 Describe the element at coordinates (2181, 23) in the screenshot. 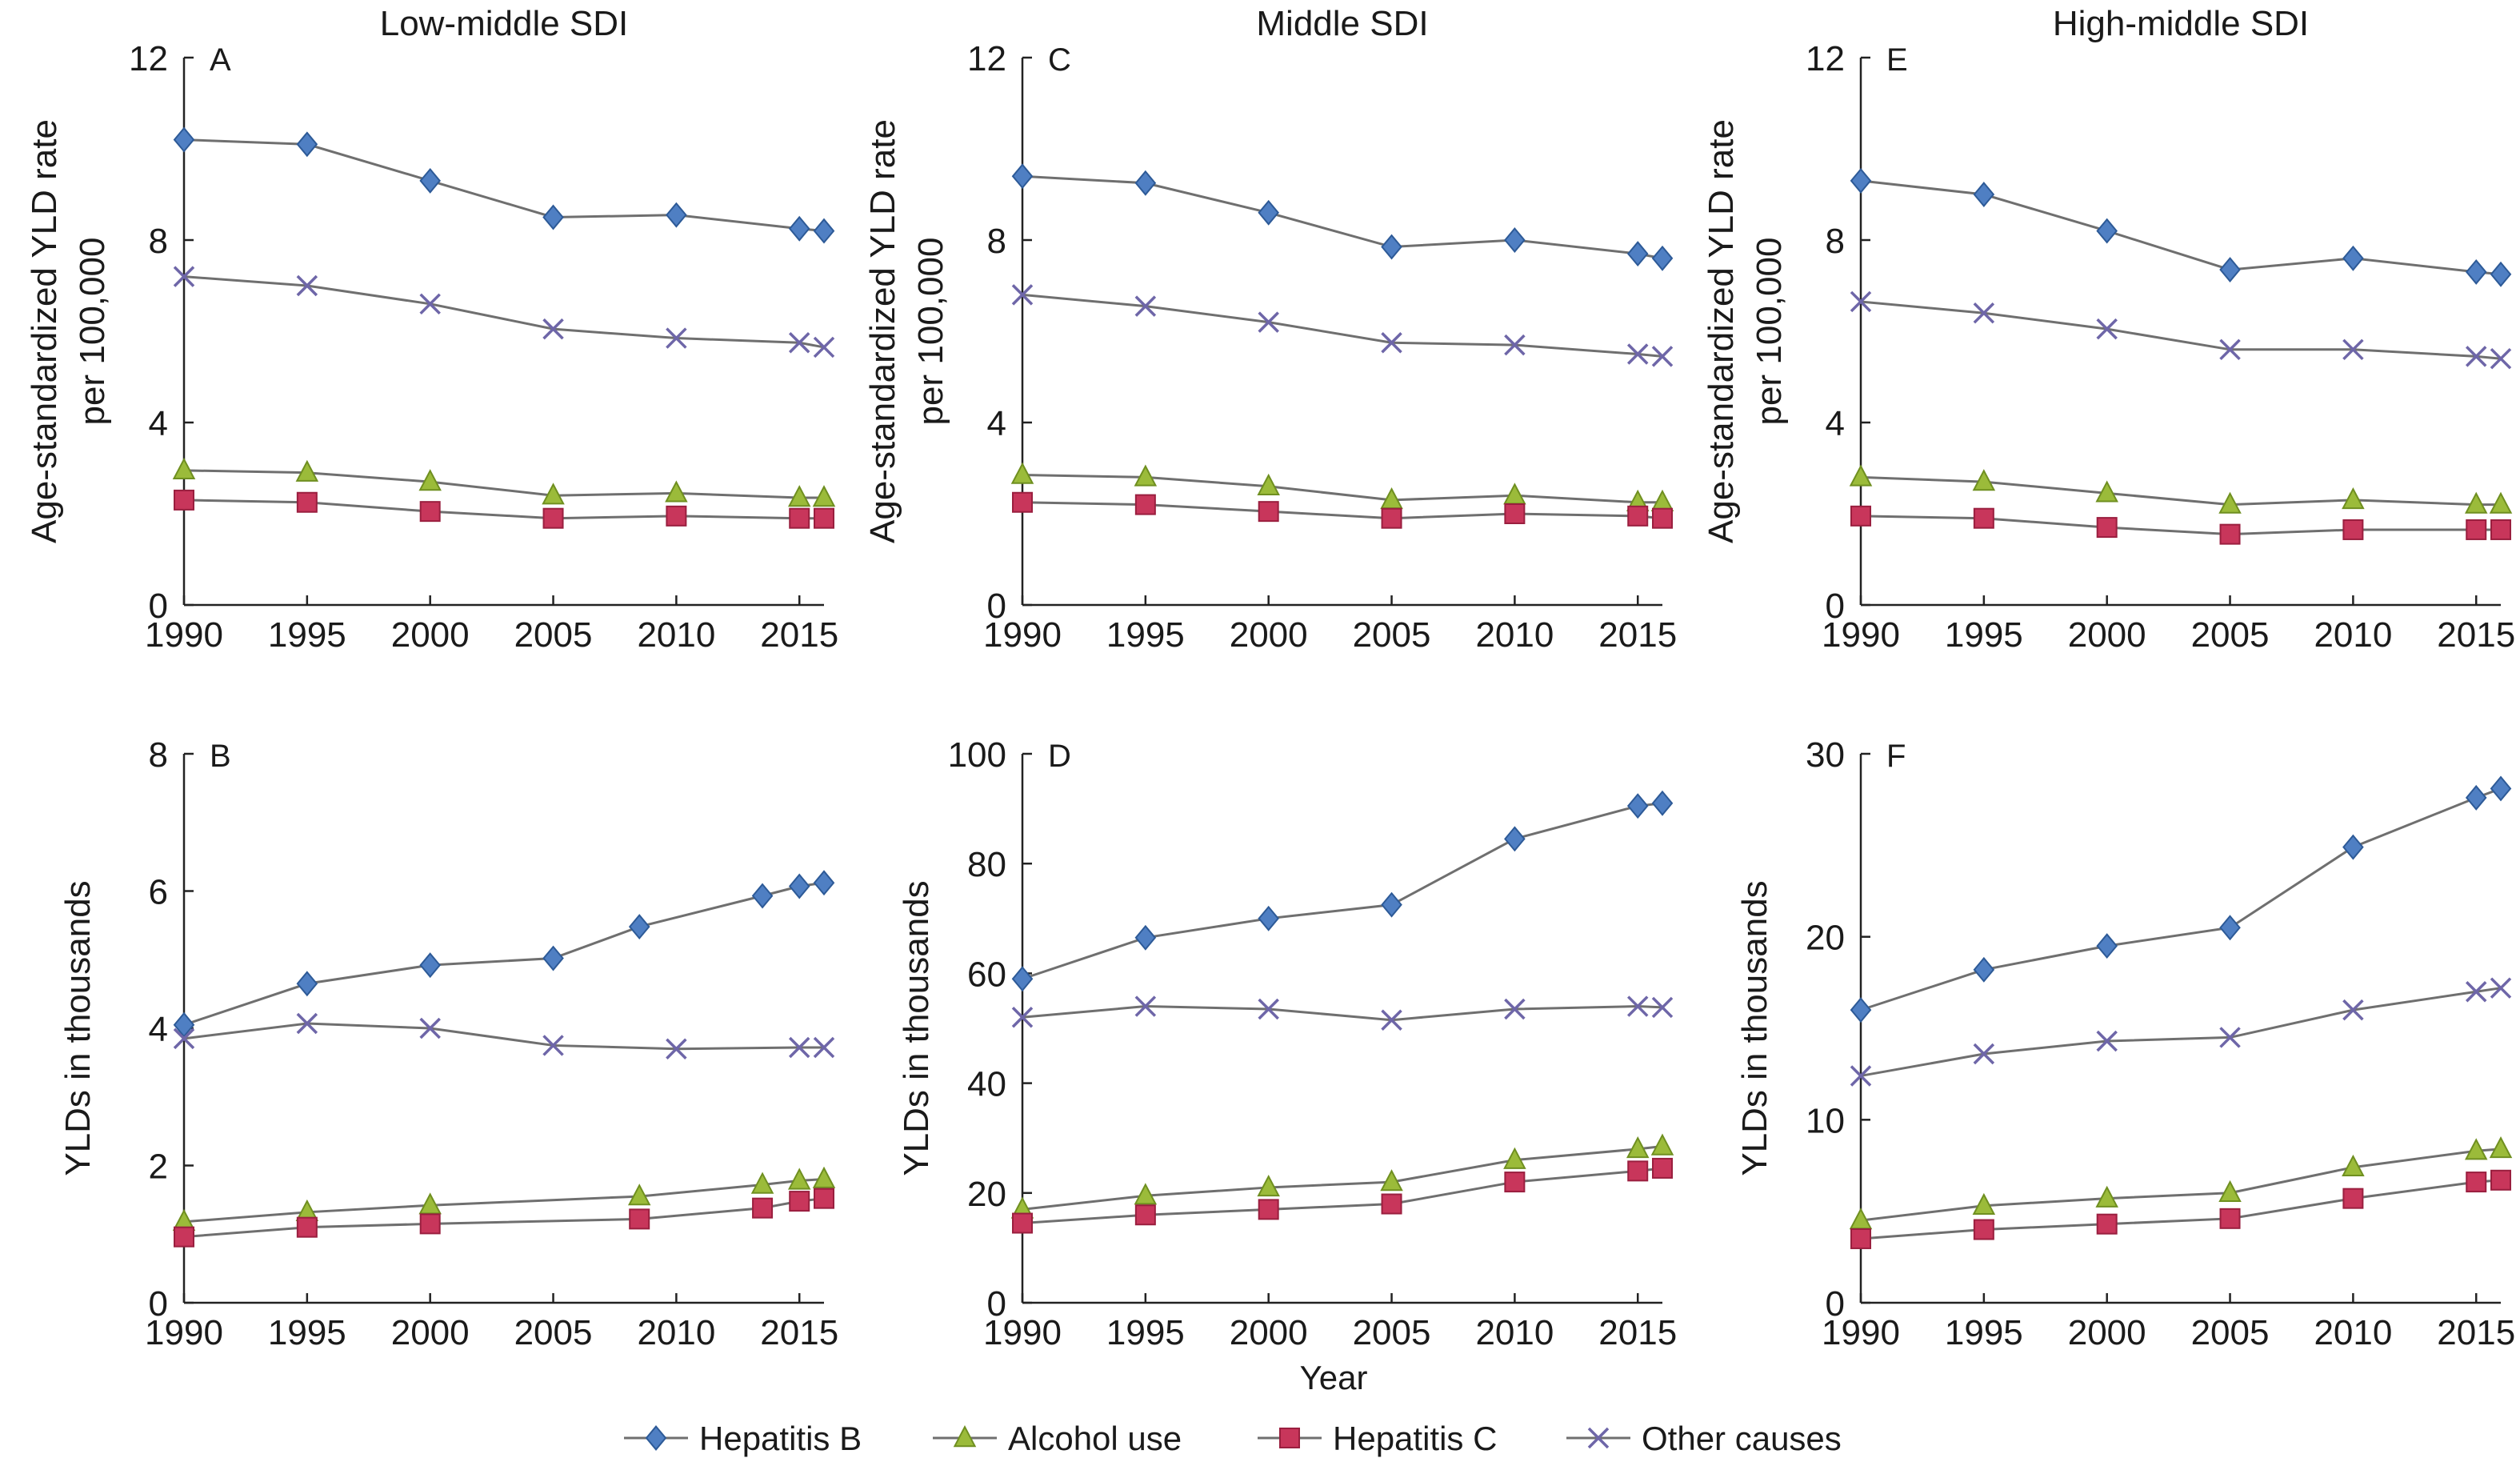

I see `panel-e-title: High-middle SDI` at that location.